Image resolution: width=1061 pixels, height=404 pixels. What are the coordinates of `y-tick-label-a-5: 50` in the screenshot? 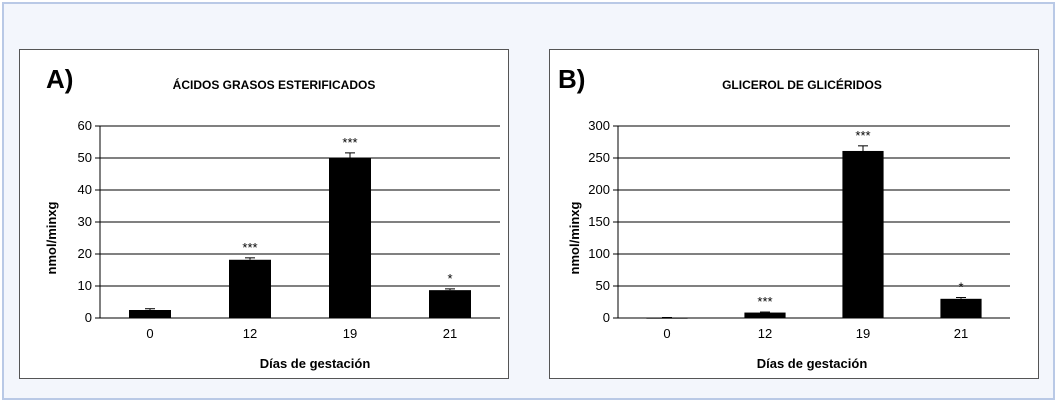 It's located at (85, 157).